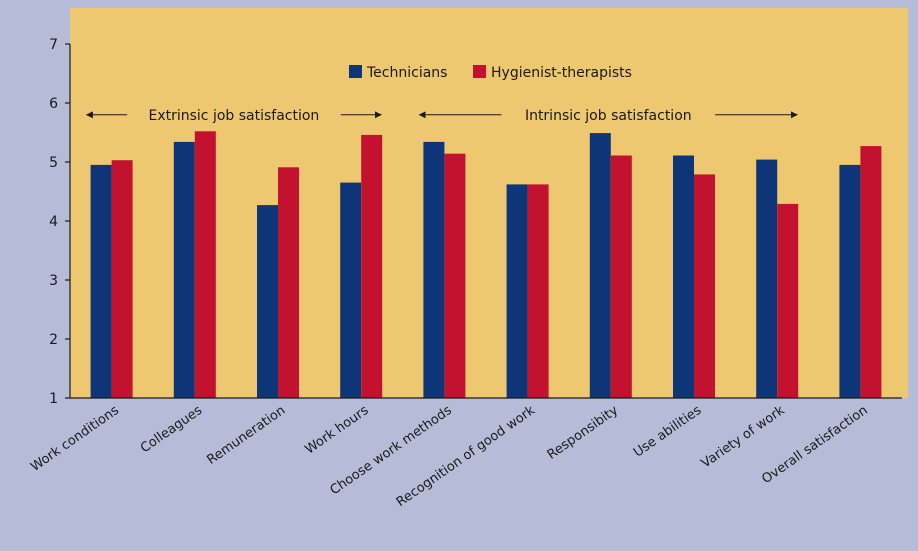  I want to click on annotation-label-0: Extrinsic job satisfaction, so click(233, 116).